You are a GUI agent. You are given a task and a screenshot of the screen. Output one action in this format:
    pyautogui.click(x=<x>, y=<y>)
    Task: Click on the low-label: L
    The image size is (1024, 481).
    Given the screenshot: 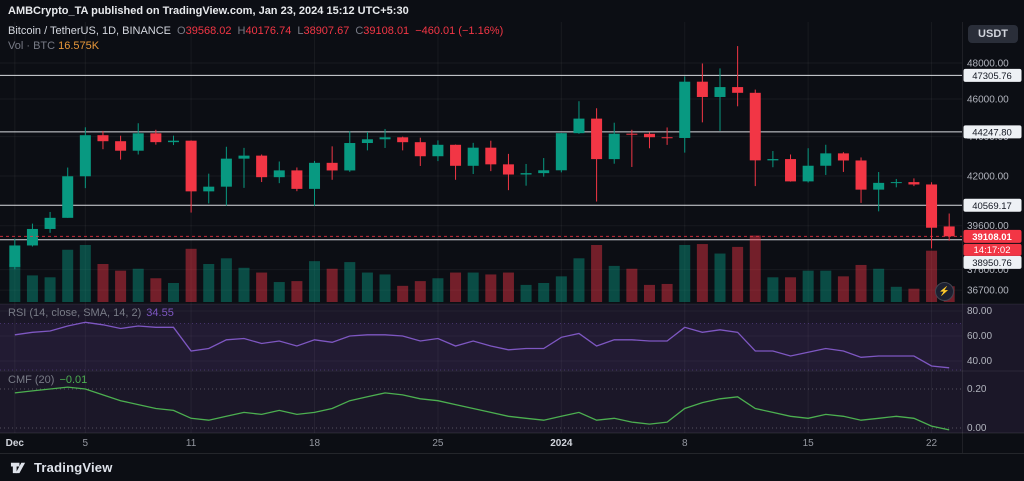 What is the action you would take?
    pyautogui.click(x=300, y=31)
    